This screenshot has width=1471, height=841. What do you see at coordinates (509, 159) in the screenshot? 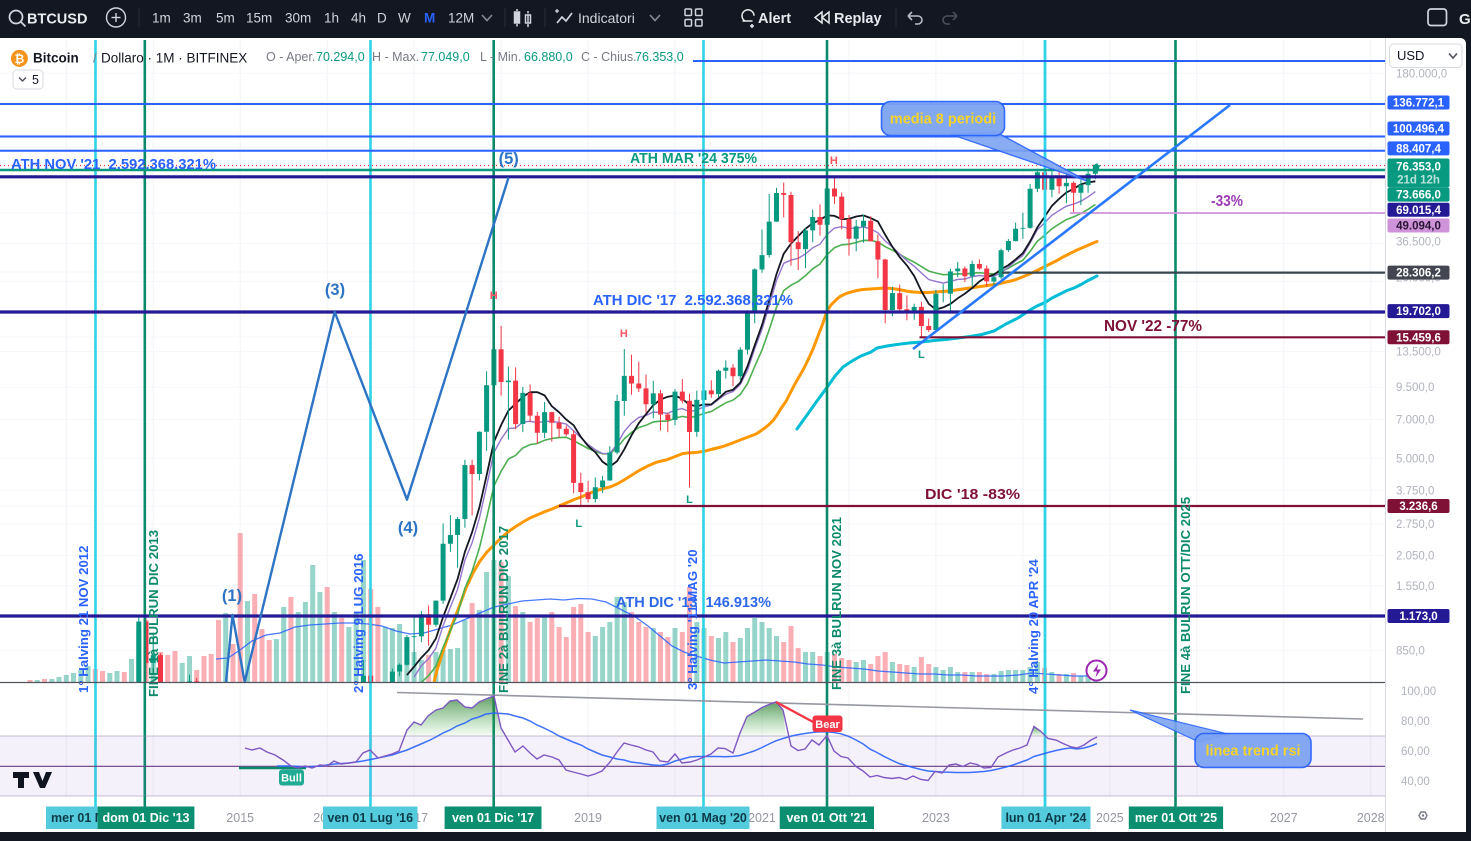
I see `svg-text: (5)` at bounding box center [509, 159].